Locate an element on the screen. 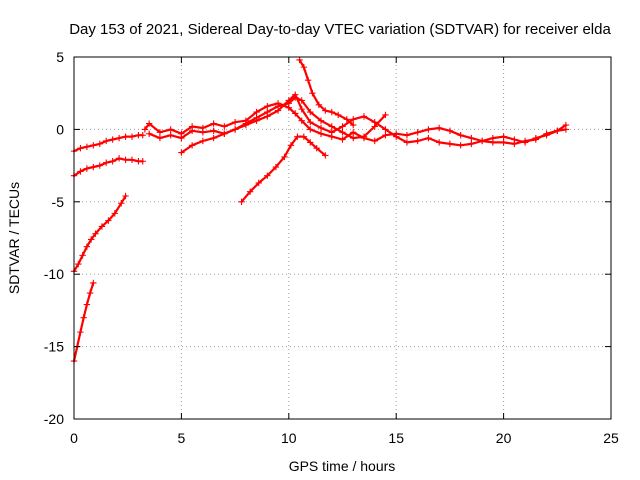 The width and height of the screenshot is (640, 480). y-axis-label: SDTVAR / TECUs is located at coordinates (14, 238).